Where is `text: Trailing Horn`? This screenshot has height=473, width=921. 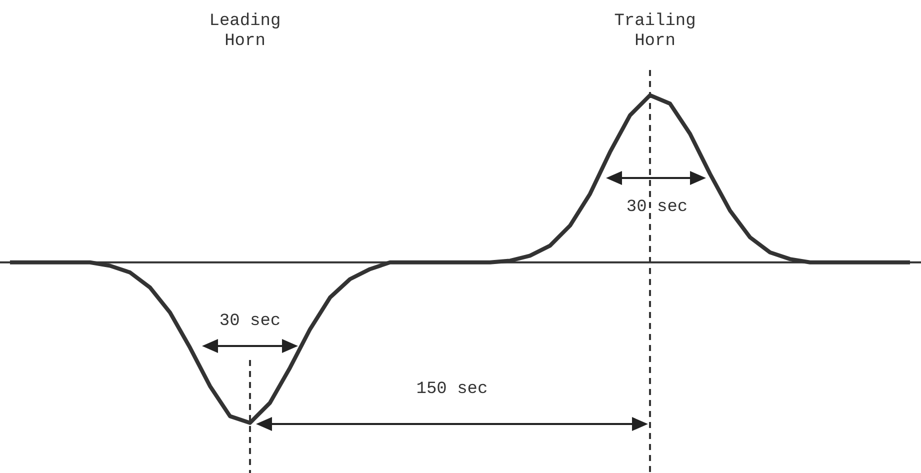 text: Trailing Horn is located at coordinates (655, 32).